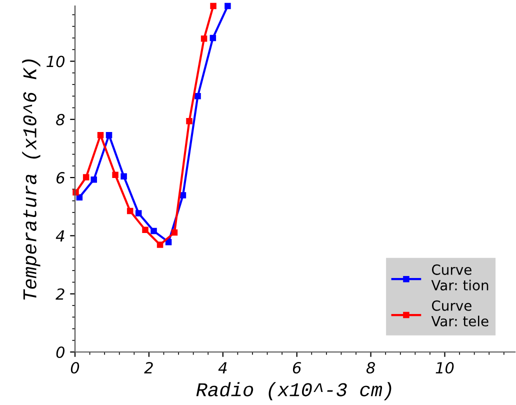 This screenshot has height=405, width=516. I want to click on y-tick-label: 6, so click(60, 178).